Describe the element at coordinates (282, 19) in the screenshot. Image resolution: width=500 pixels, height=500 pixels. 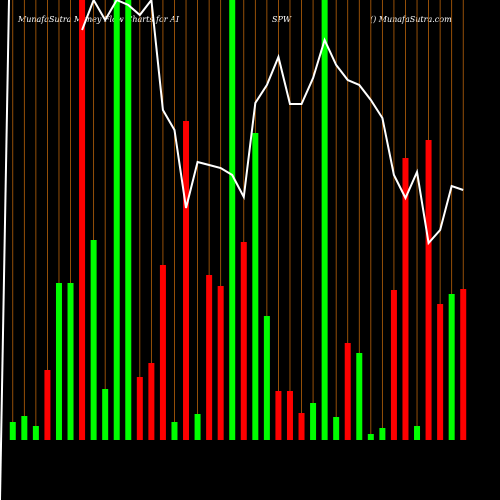
I see `chart-subtitle: SPW` at that location.